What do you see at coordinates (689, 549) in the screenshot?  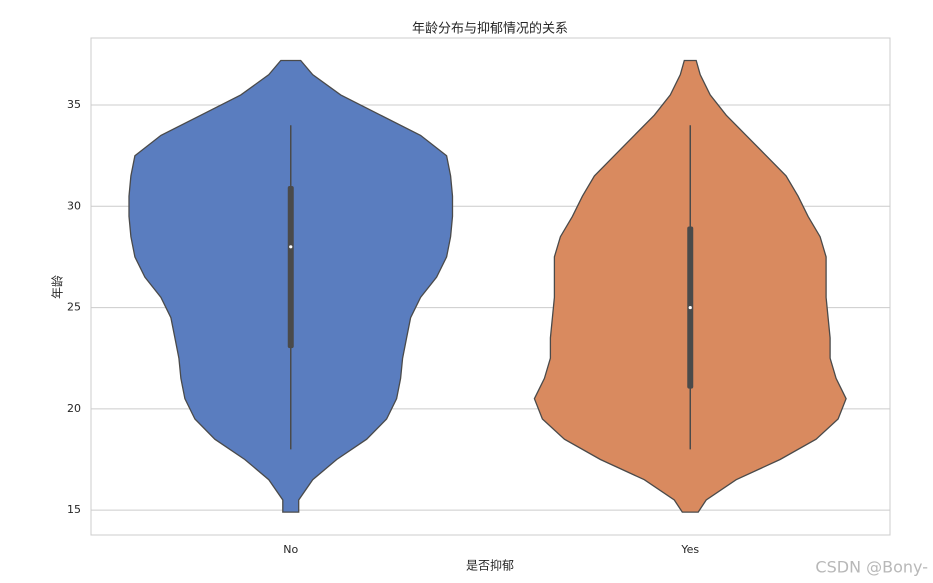 I see `x-tick-label: Yes` at bounding box center [689, 549].